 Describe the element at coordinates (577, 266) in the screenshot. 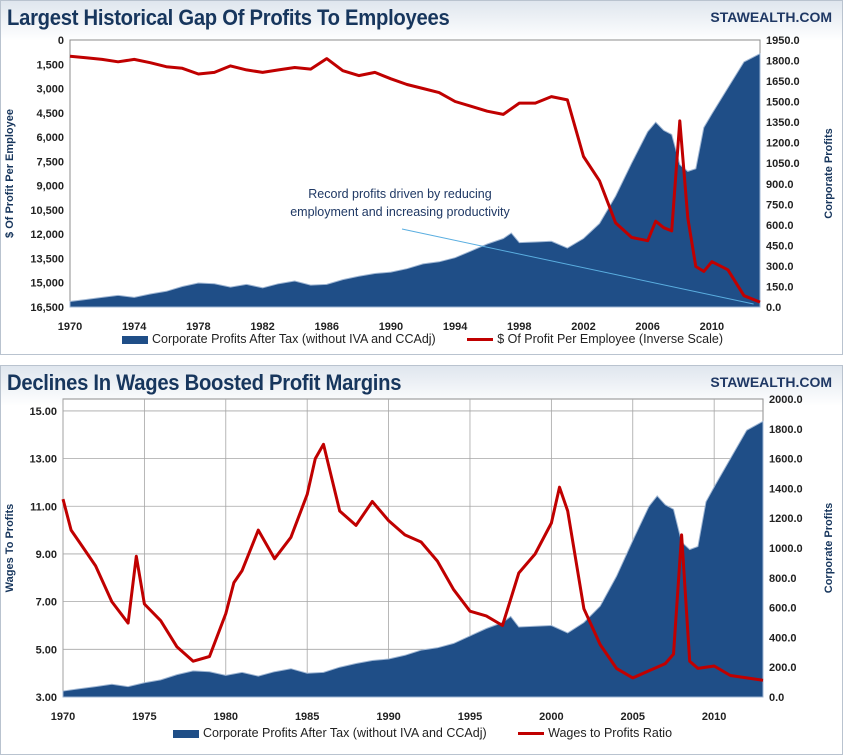

I see `top-annotation-arrow` at that location.